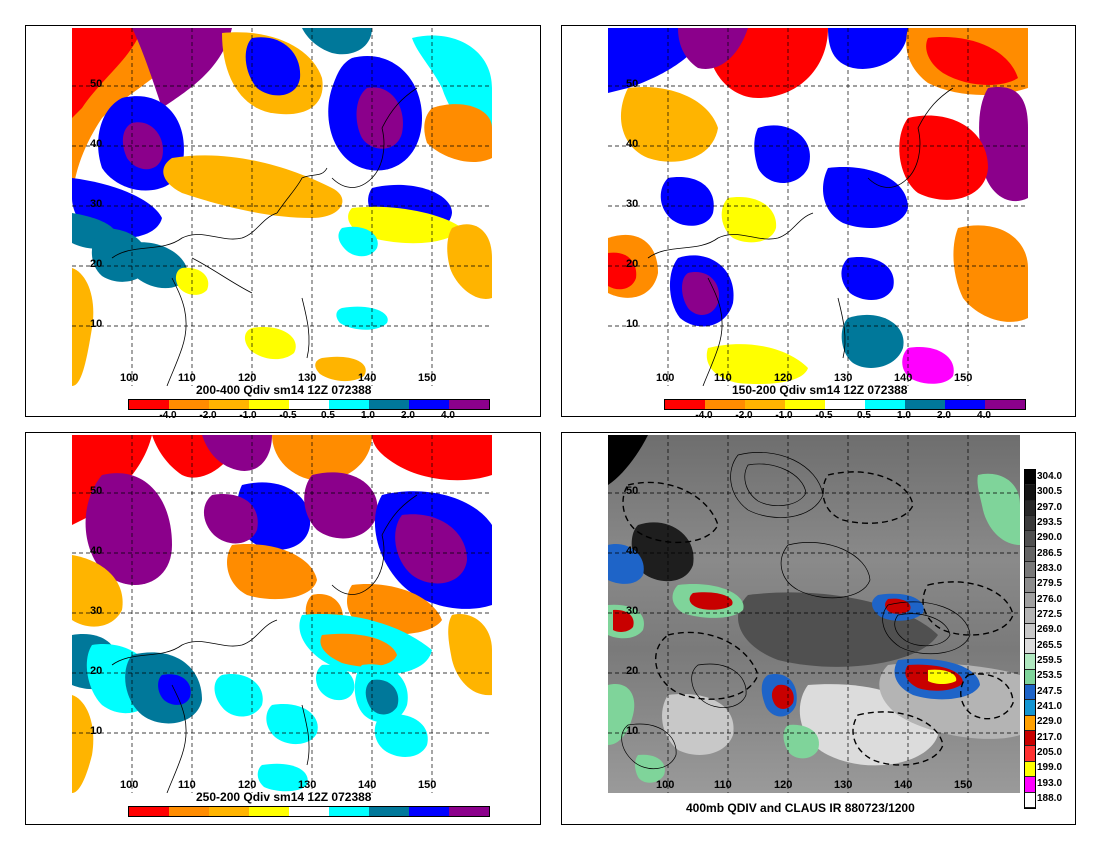 The width and height of the screenshot is (1100, 850). What do you see at coordinates (1050, 507) in the screenshot?
I see `colorbar-label: 297.0` at bounding box center [1050, 507].